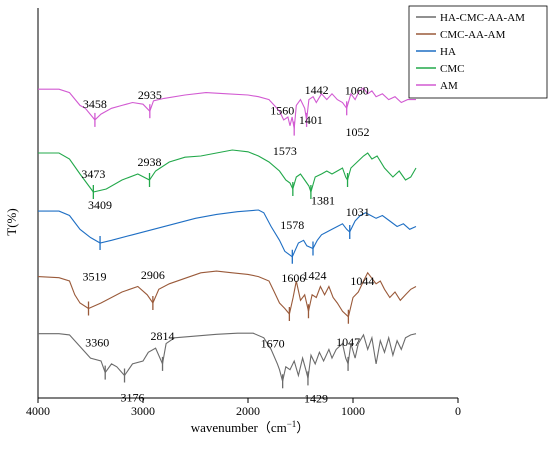 The width and height of the screenshot is (550, 450). Describe the element at coordinates (292, 424) in the screenshot. I see `x-axis-label-sup: −1` at that location.